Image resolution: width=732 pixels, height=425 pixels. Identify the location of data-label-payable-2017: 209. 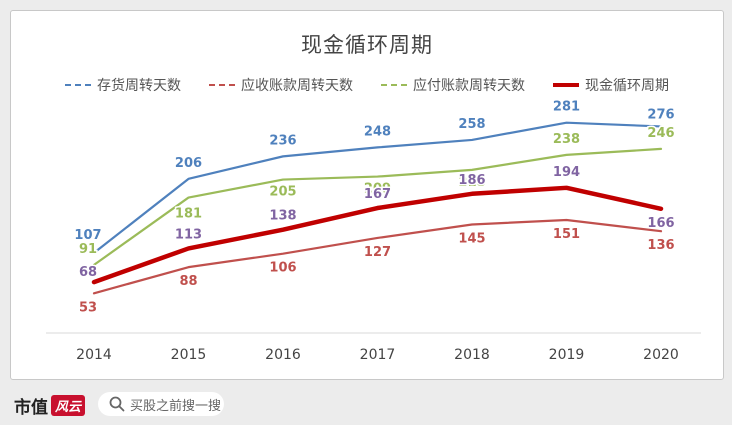
(377, 189).